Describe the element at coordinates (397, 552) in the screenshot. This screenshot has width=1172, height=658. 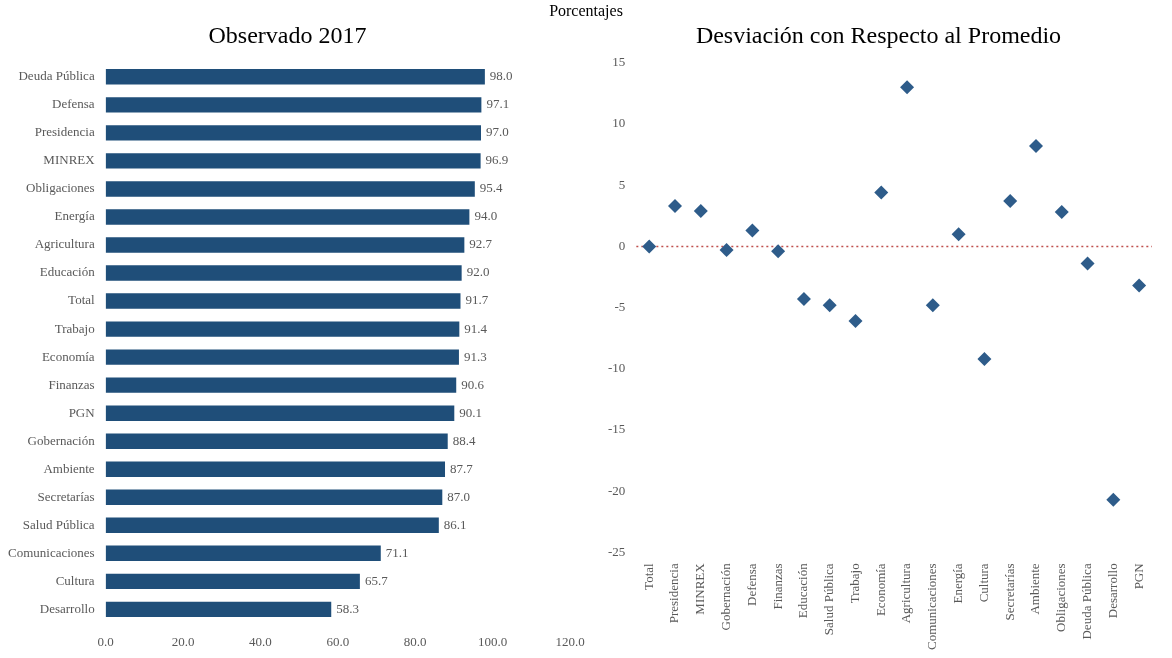
I see `data-label: 71.1` at that location.